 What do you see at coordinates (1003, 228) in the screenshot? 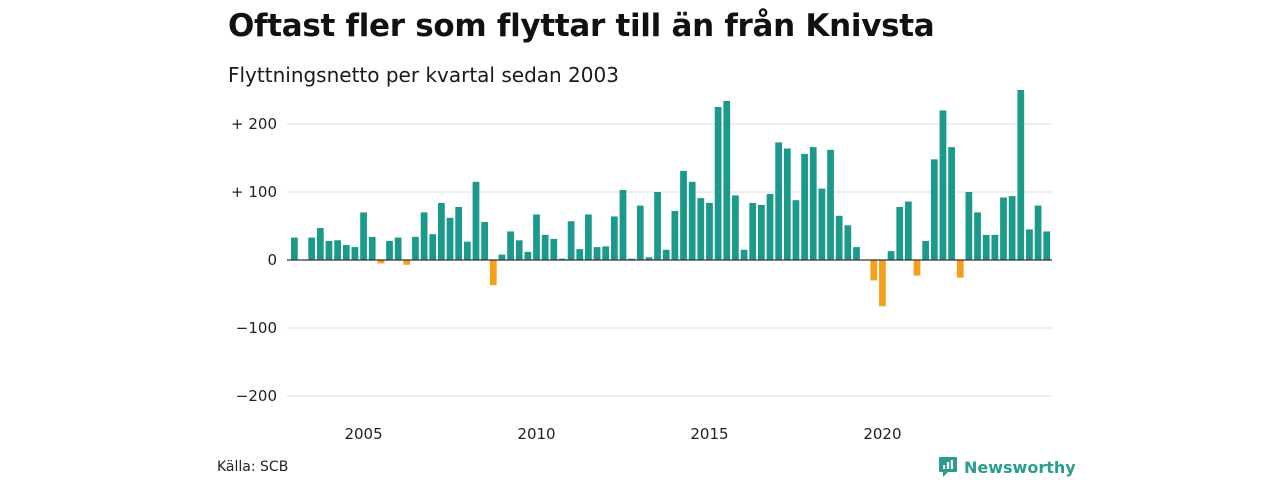
I see `bar: 2023 K3: 92` at bounding box center [1003, 228].